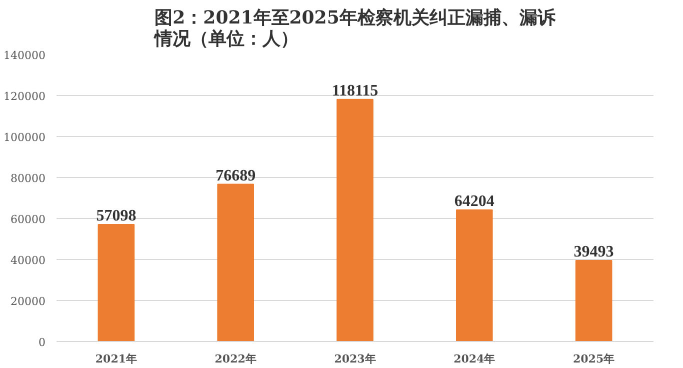 The image size is (683, 368). Describe the element at coordinates (355, 29) in the screenshot. I see `chart-title: 图2：2021年至2025年检察机关纠正漏捕、漏诉情况（单位：人）` at that location.